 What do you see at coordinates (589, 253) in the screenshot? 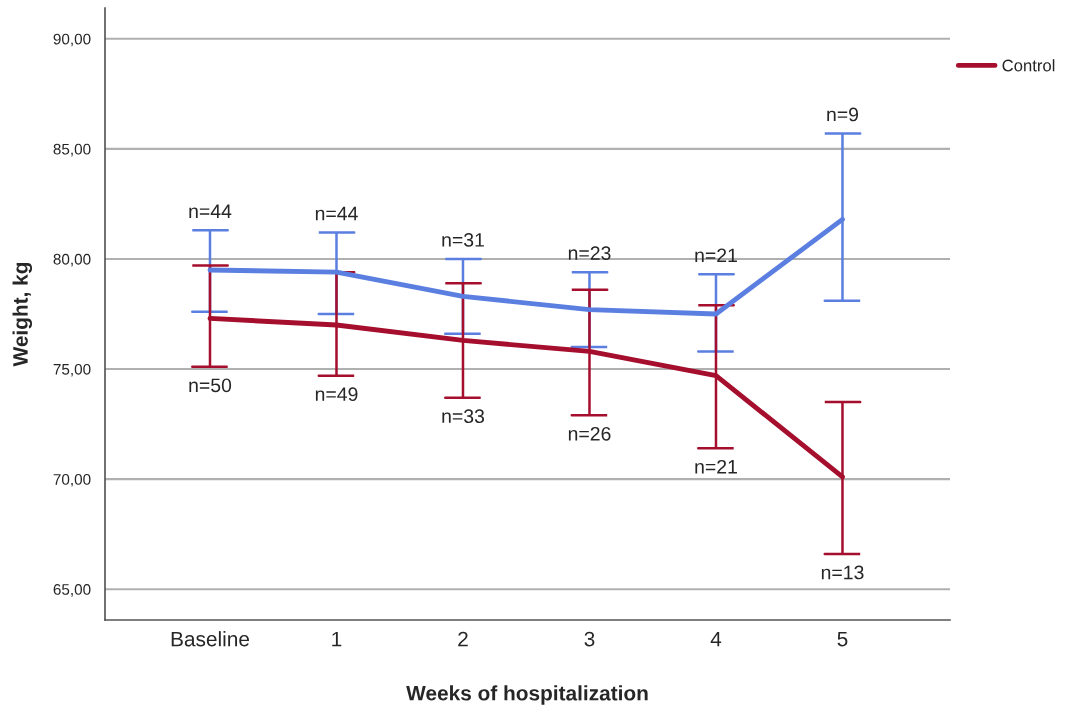
I see `annotation: n=23` at bounding box center [589, 253].